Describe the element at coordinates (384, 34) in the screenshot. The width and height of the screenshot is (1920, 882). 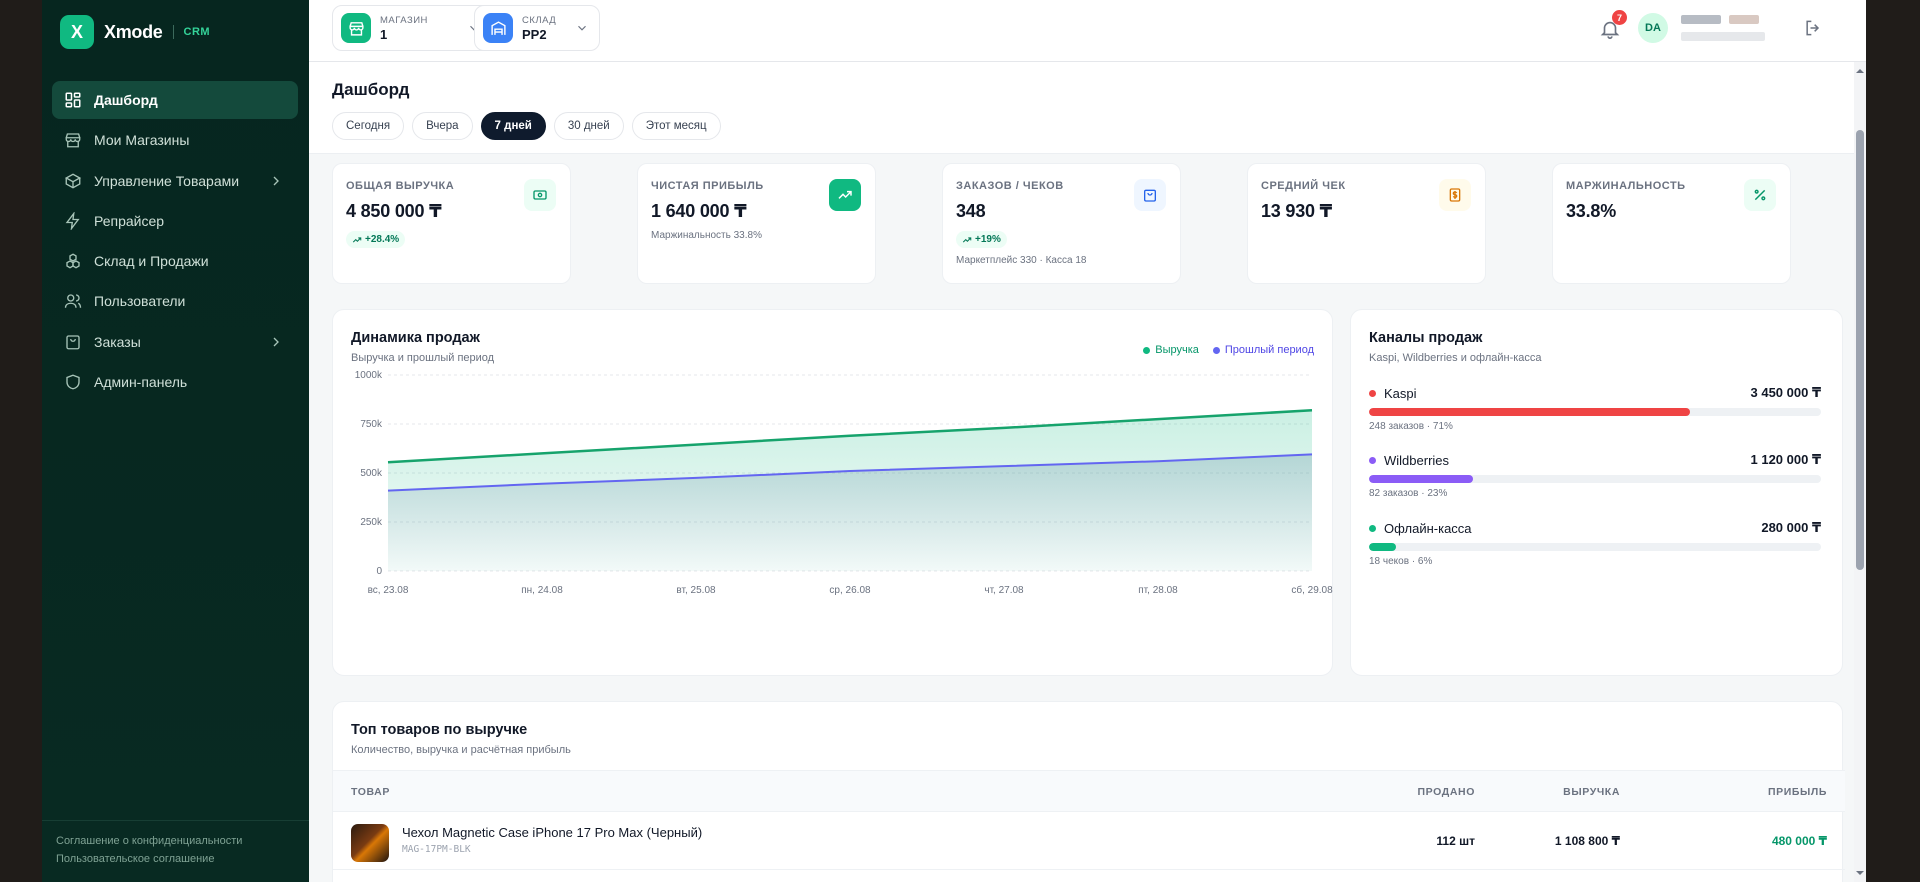
I see `store-selector-value: 1` at that location.